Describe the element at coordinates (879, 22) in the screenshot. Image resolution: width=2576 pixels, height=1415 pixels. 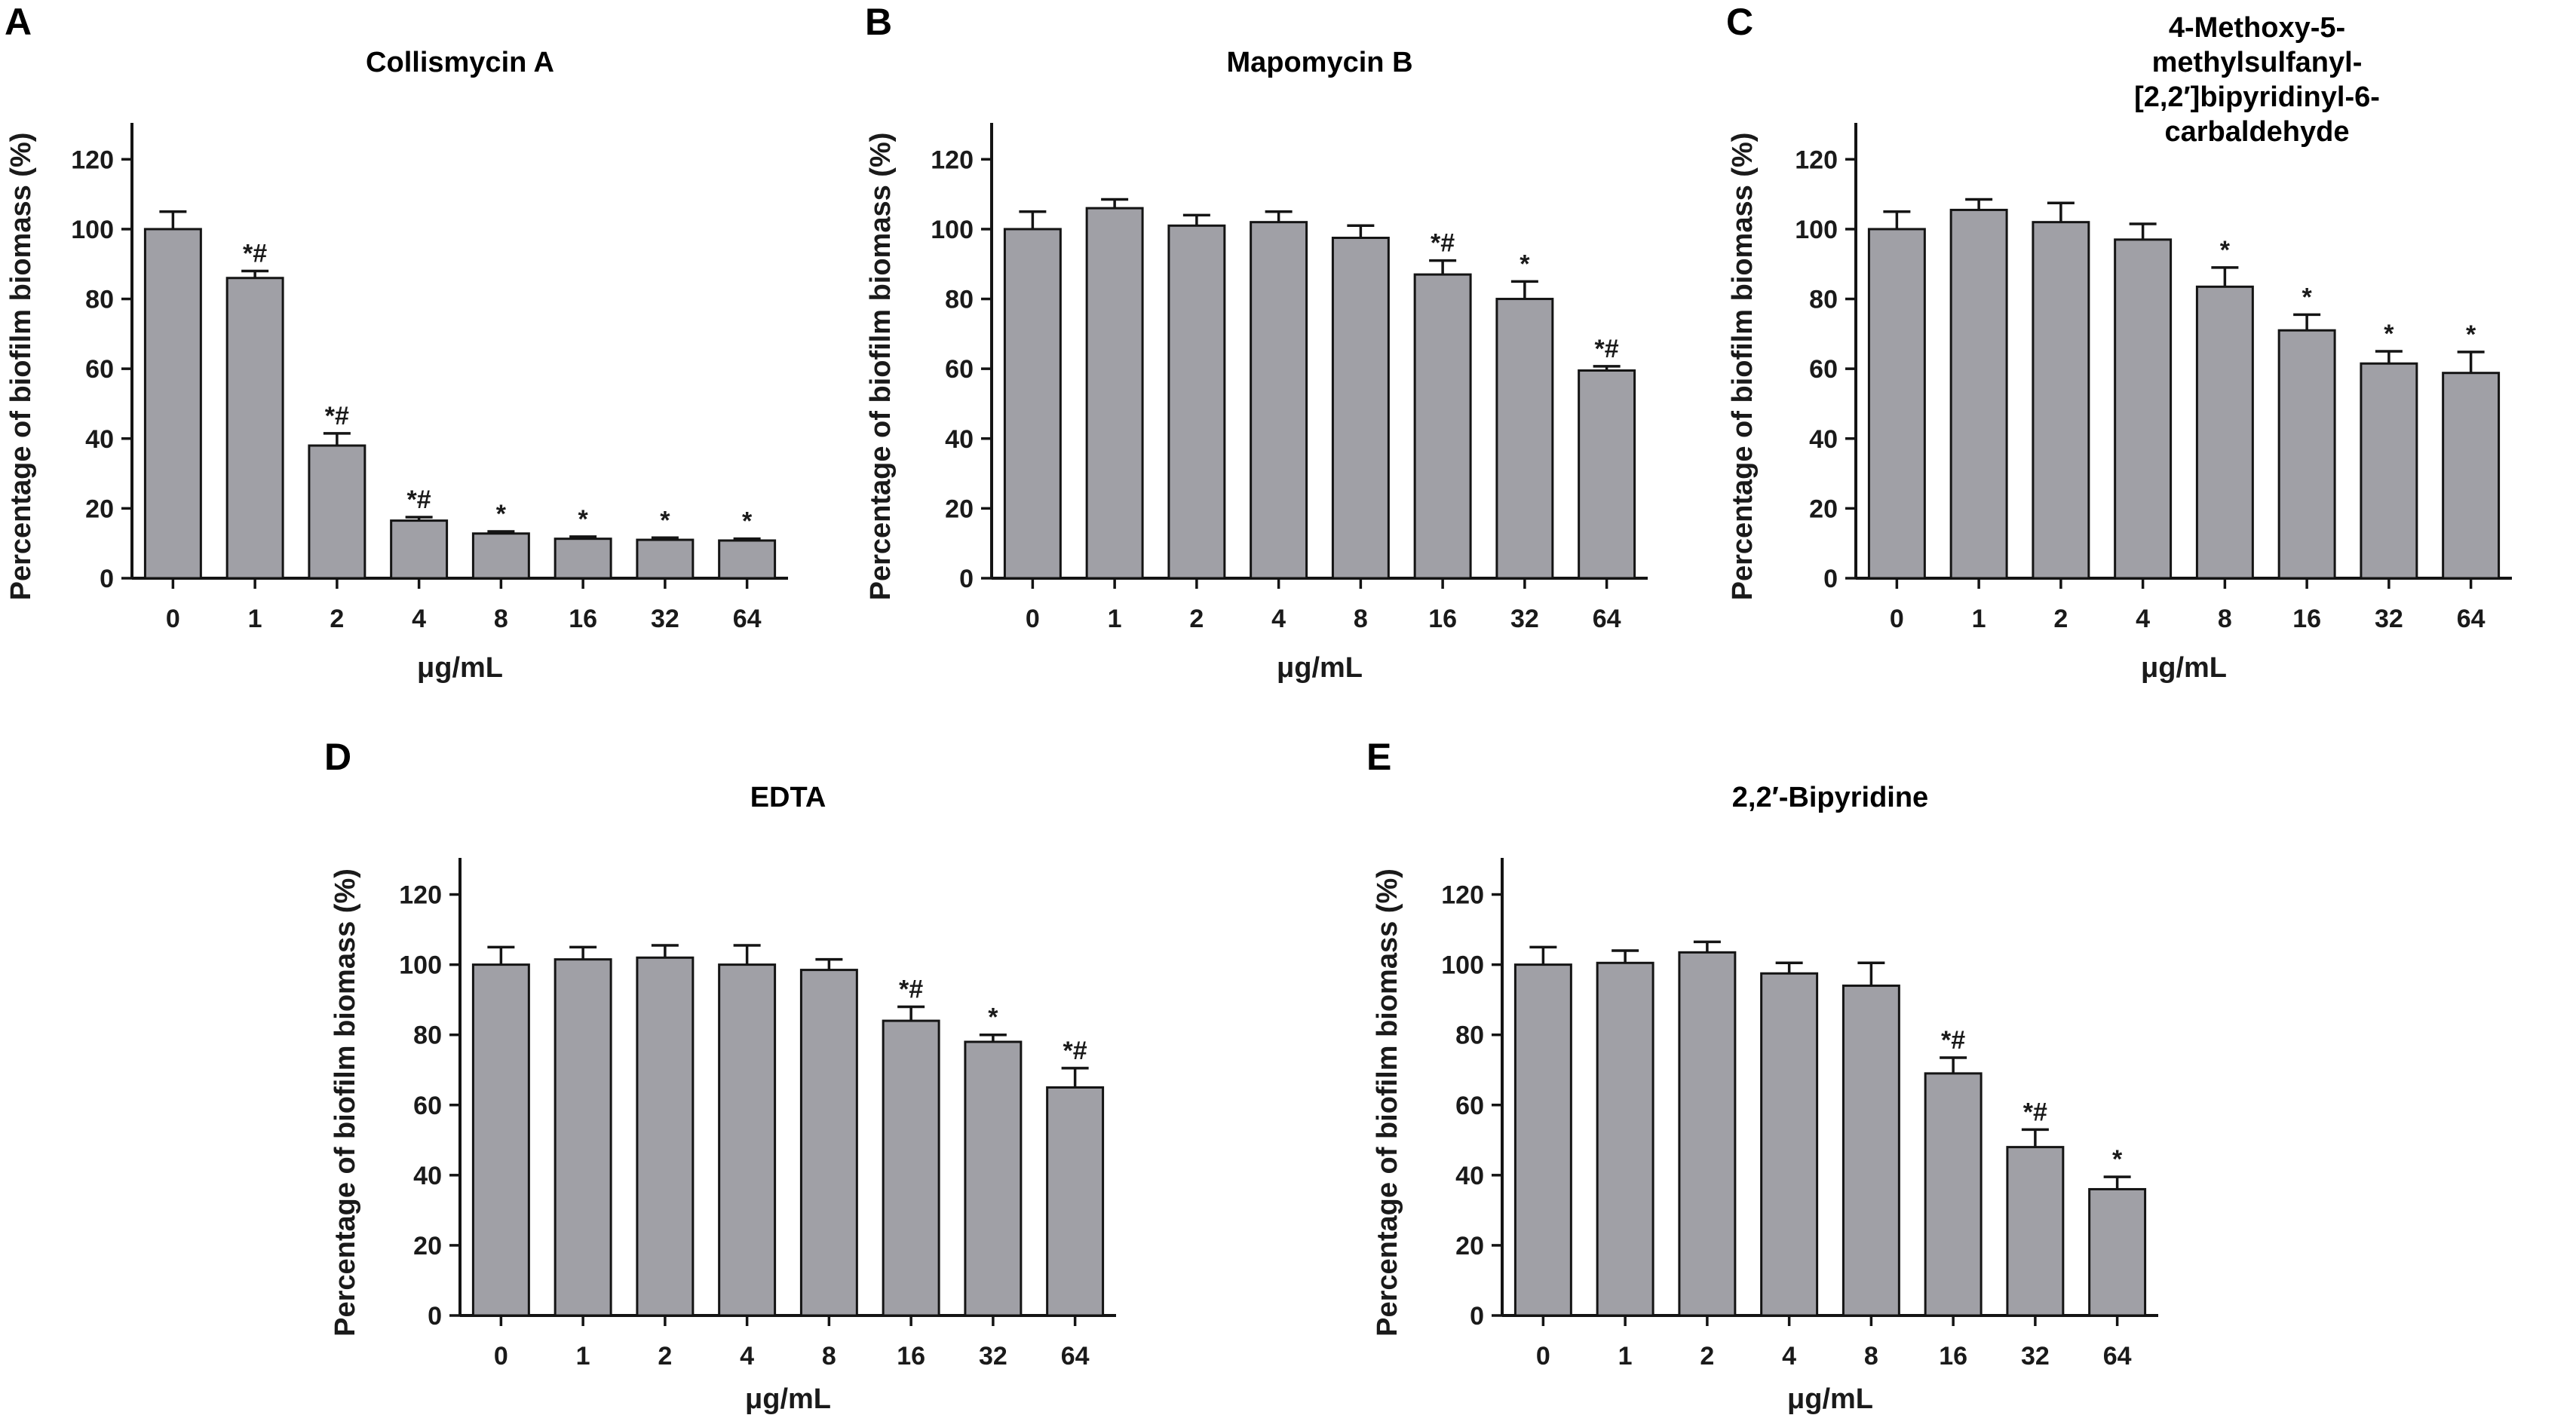
I see `panel-letter: B` at that location.